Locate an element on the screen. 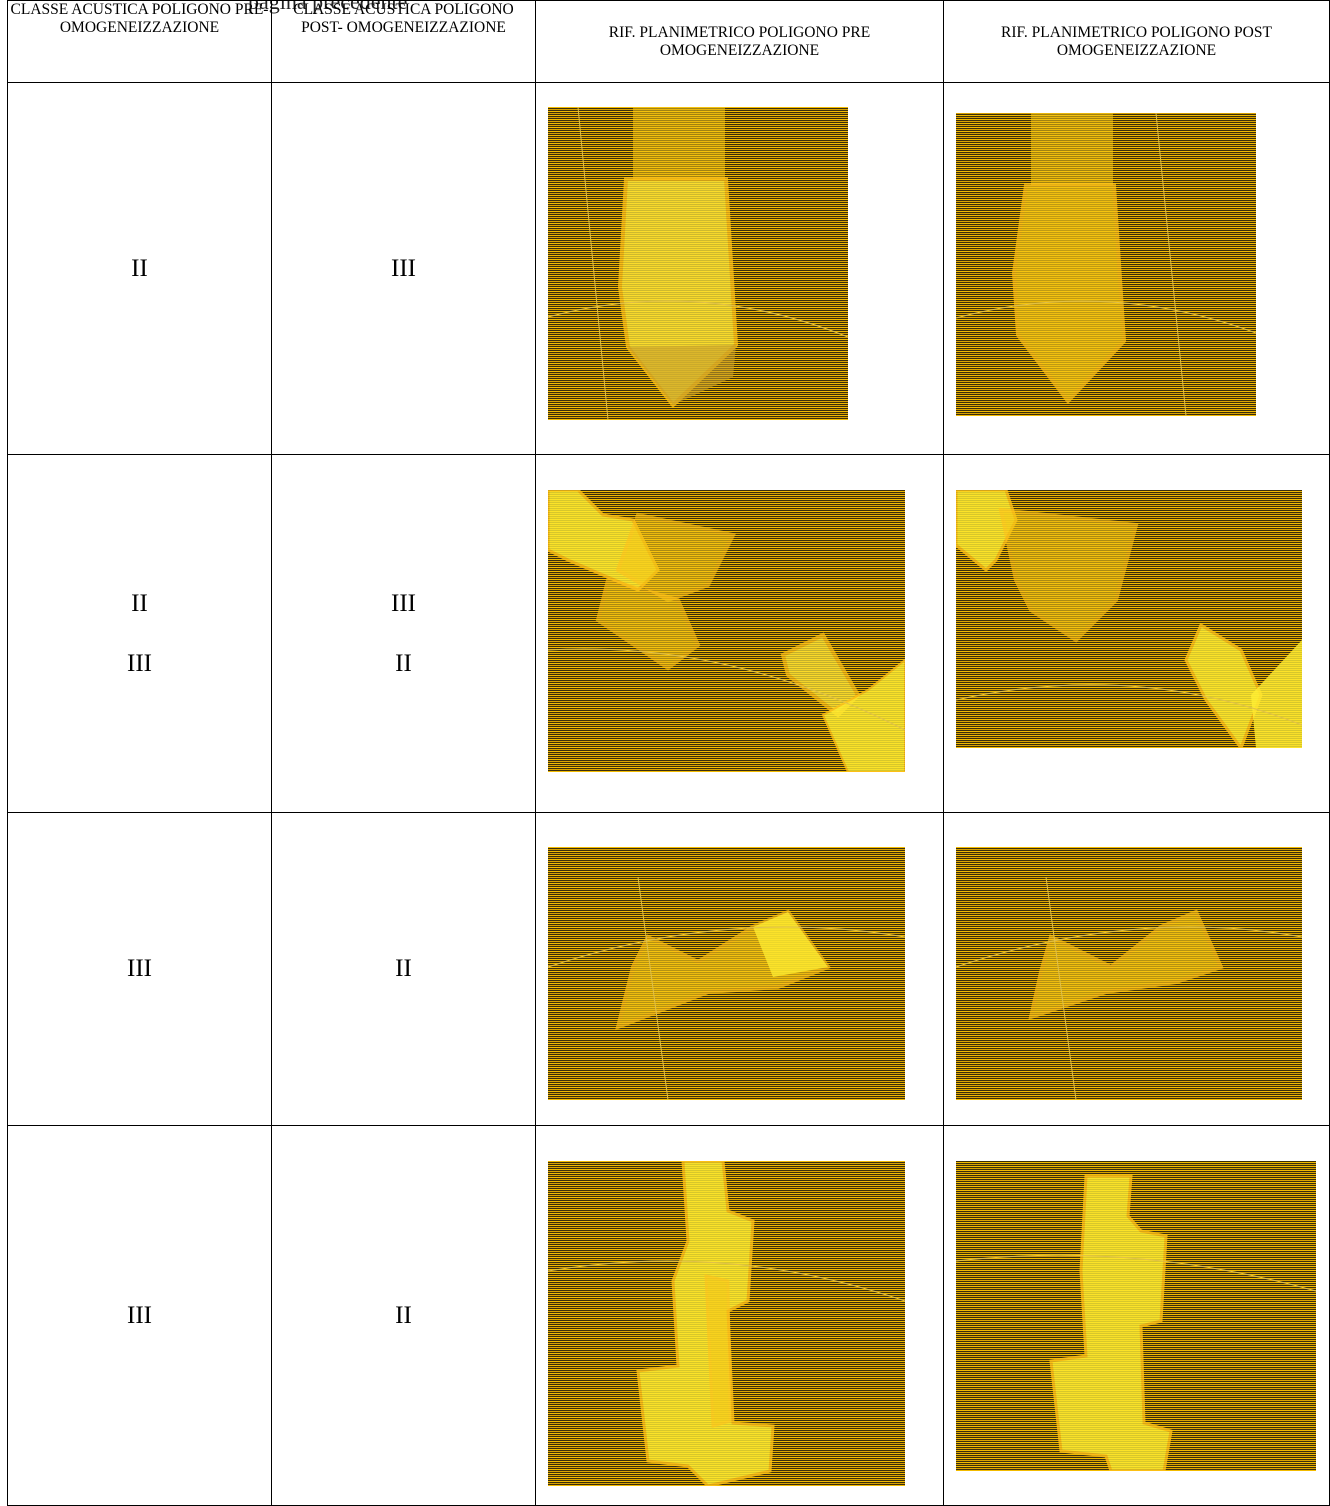 The height and width of the screenshot is (1506, 1330). map-3-pre-image is located at coordinates (726, 973).